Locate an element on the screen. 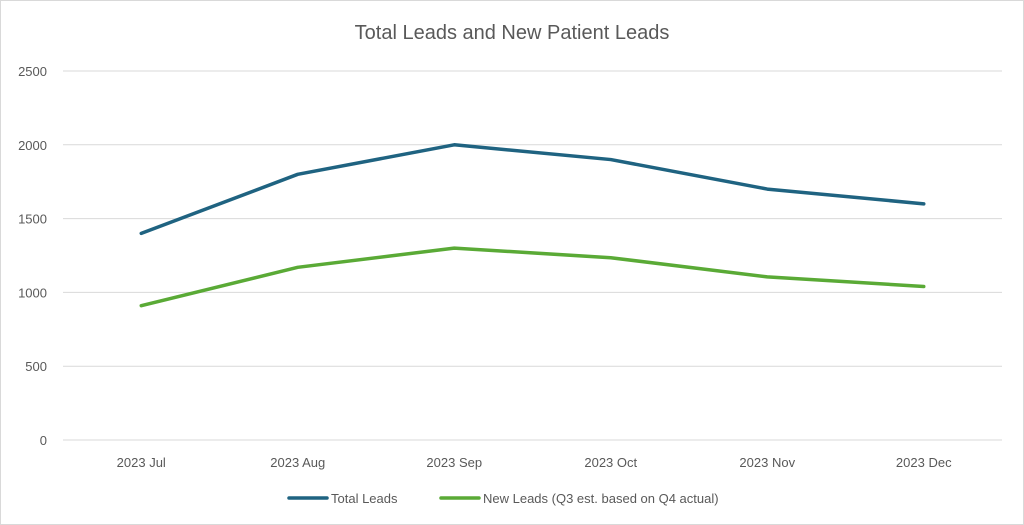 Image resolution: width=1024 pixels, height=525 pixels. chart-title: Total Leads and New Patient Leads is located at coordinates (512, 33).